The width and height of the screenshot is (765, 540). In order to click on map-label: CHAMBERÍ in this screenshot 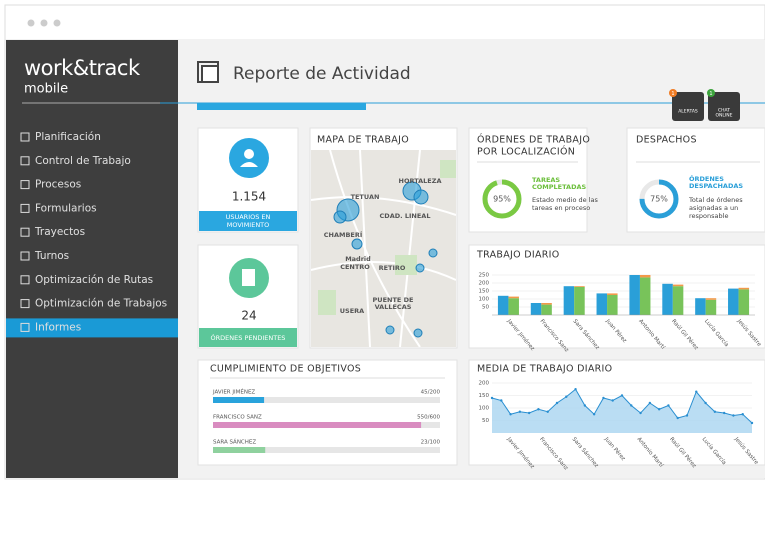, I will do `click(343, 234)`.